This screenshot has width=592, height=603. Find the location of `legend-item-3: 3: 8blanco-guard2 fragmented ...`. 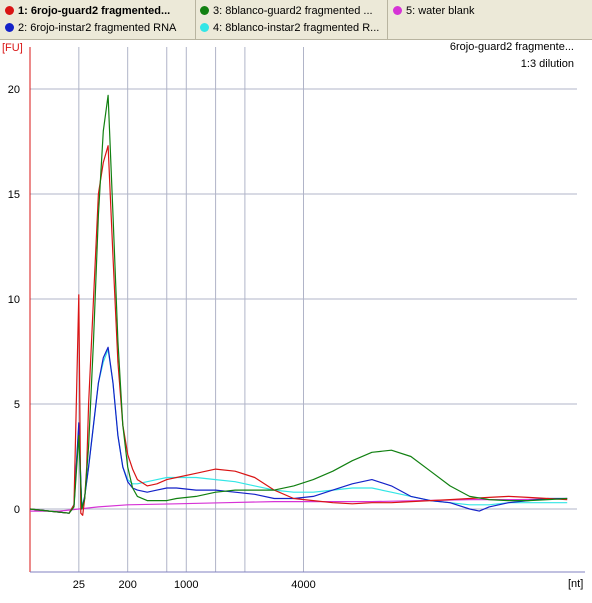

legend-item-3: 3: 8blanco-guard2 fragmented ... is located at coordinates (292, 11).